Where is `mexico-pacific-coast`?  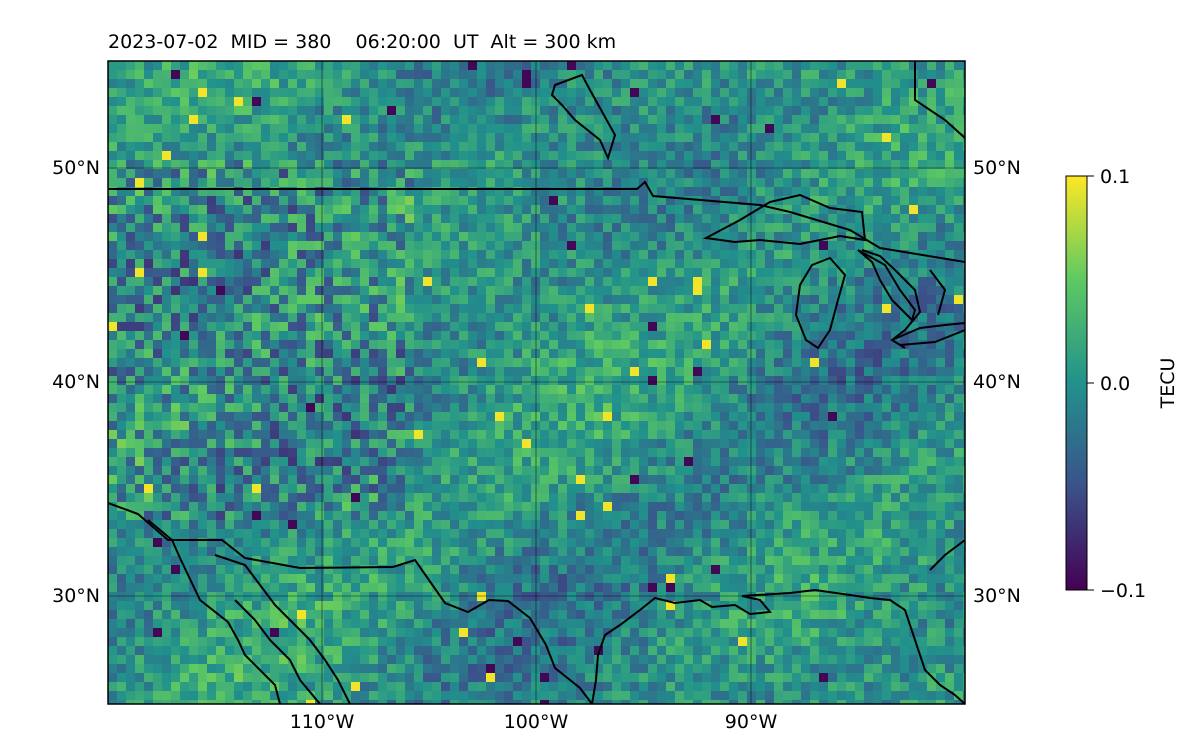
mexico-pacific-coast is located at coordinates (277, 651).